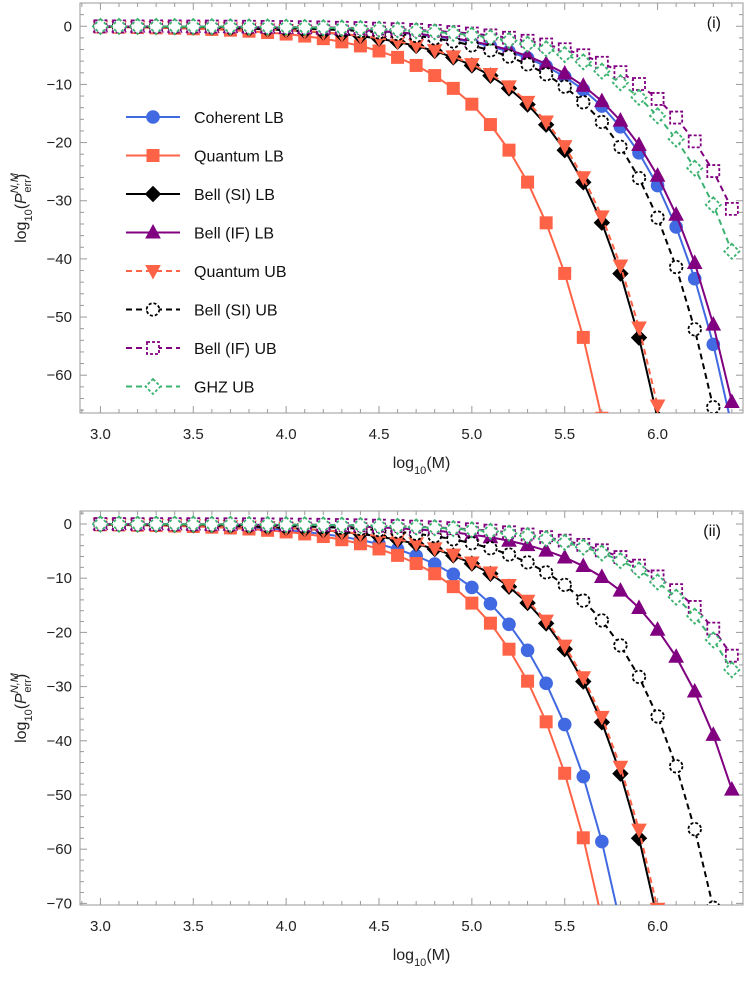 Image resolution: width=747 pixels, height=986 pixels. Describe the element at coordinates (59, 578) in the screenshot. I see `y-tick-label: −10` at that location.